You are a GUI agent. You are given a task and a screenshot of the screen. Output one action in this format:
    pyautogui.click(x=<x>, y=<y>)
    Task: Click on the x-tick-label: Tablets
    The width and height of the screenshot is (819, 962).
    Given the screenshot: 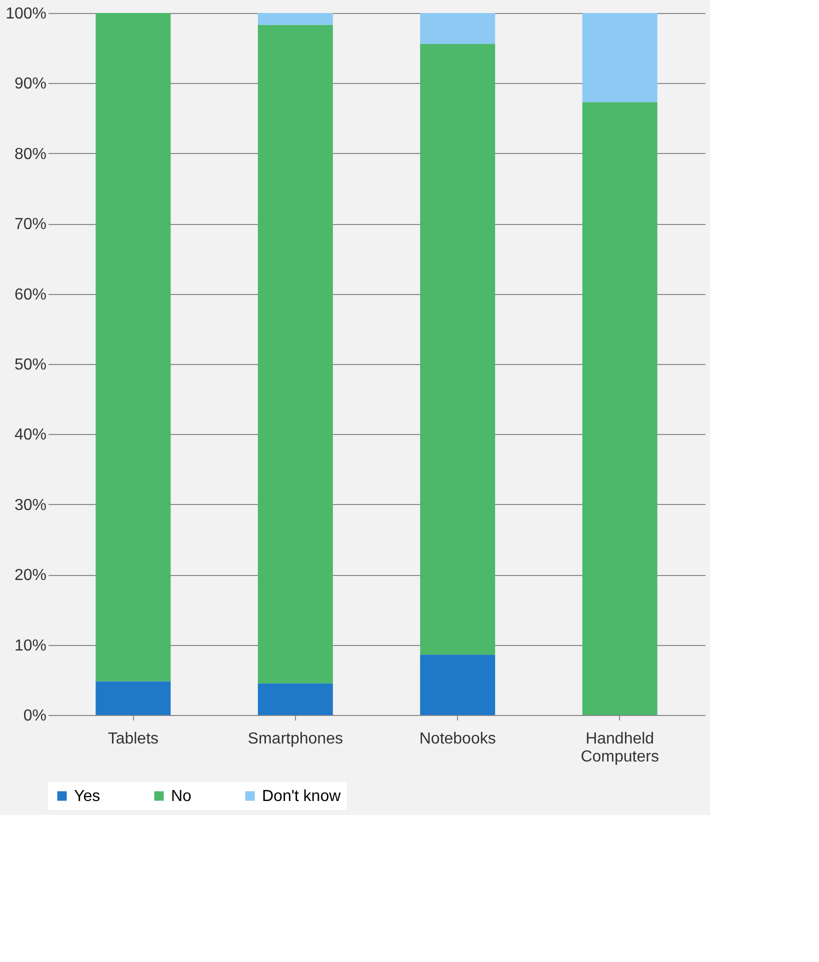 What is the action you would take?
    pyautogui.click(x=133, y=739)
    